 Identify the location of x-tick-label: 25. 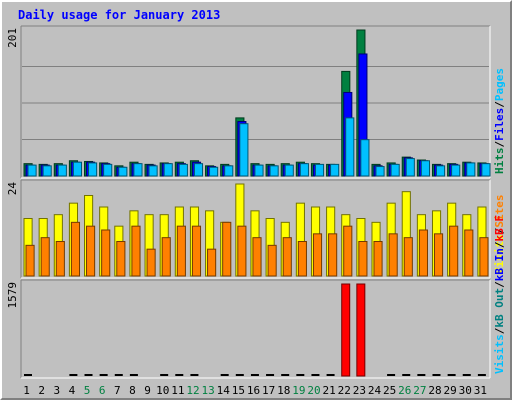
(389, 390).